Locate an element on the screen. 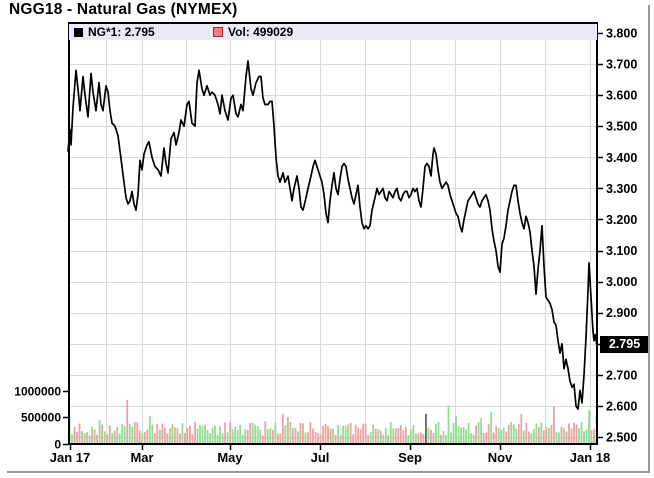  series-swatch-icon is located at coordinates (78, 32).